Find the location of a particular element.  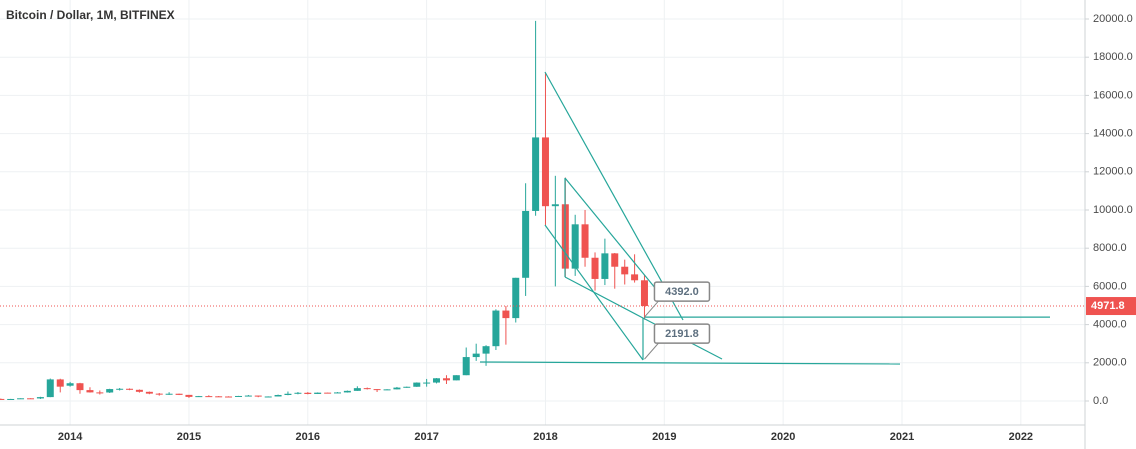

y-tick-label: 2000.0 is located at coordinates (1110, 363).